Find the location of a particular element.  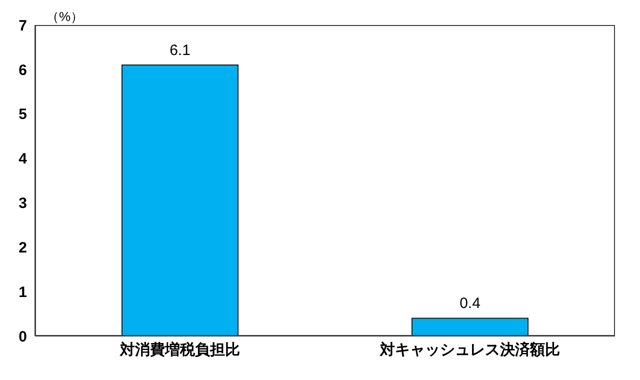

y-tick-label: 6 is located at coordinates (22, 70).